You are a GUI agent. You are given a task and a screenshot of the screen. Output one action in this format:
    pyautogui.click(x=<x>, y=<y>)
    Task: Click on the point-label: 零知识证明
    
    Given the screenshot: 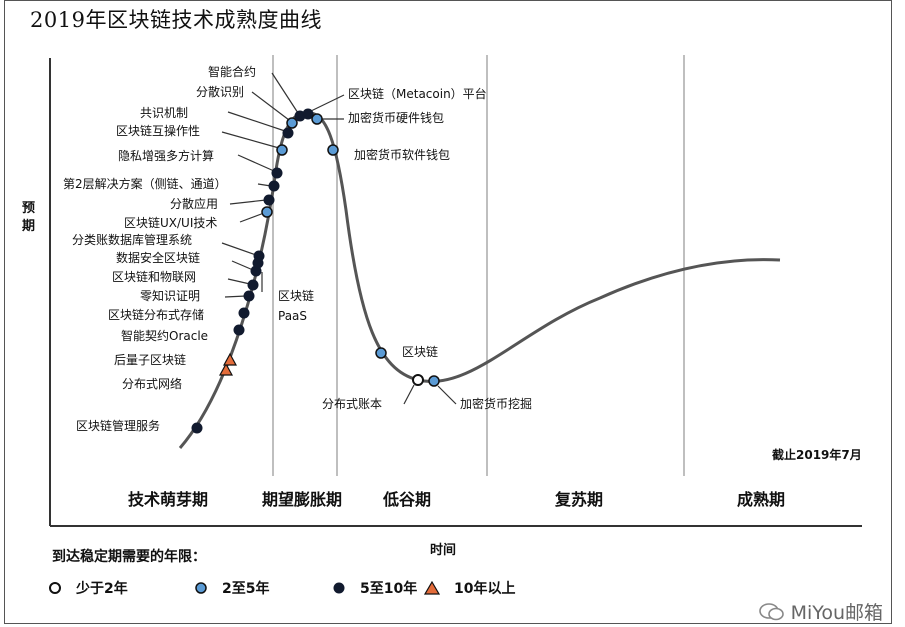 What is the action you would take?
    pyautogui.click(x=170, y=296)
    